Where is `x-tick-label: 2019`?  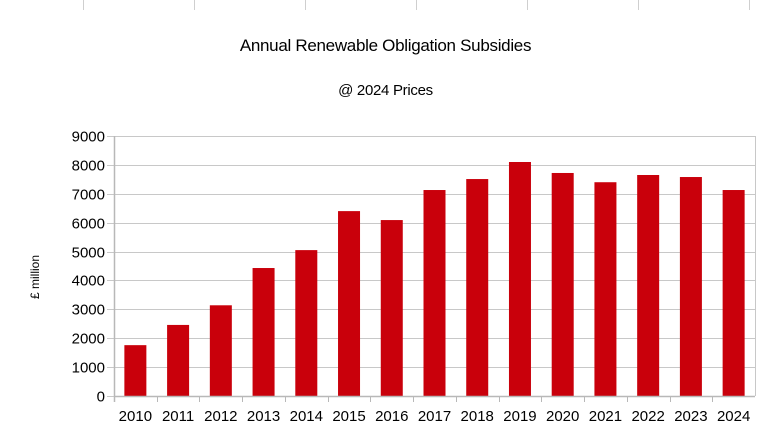
x-tick-label: 2019 is located at coordinates (519, 416).